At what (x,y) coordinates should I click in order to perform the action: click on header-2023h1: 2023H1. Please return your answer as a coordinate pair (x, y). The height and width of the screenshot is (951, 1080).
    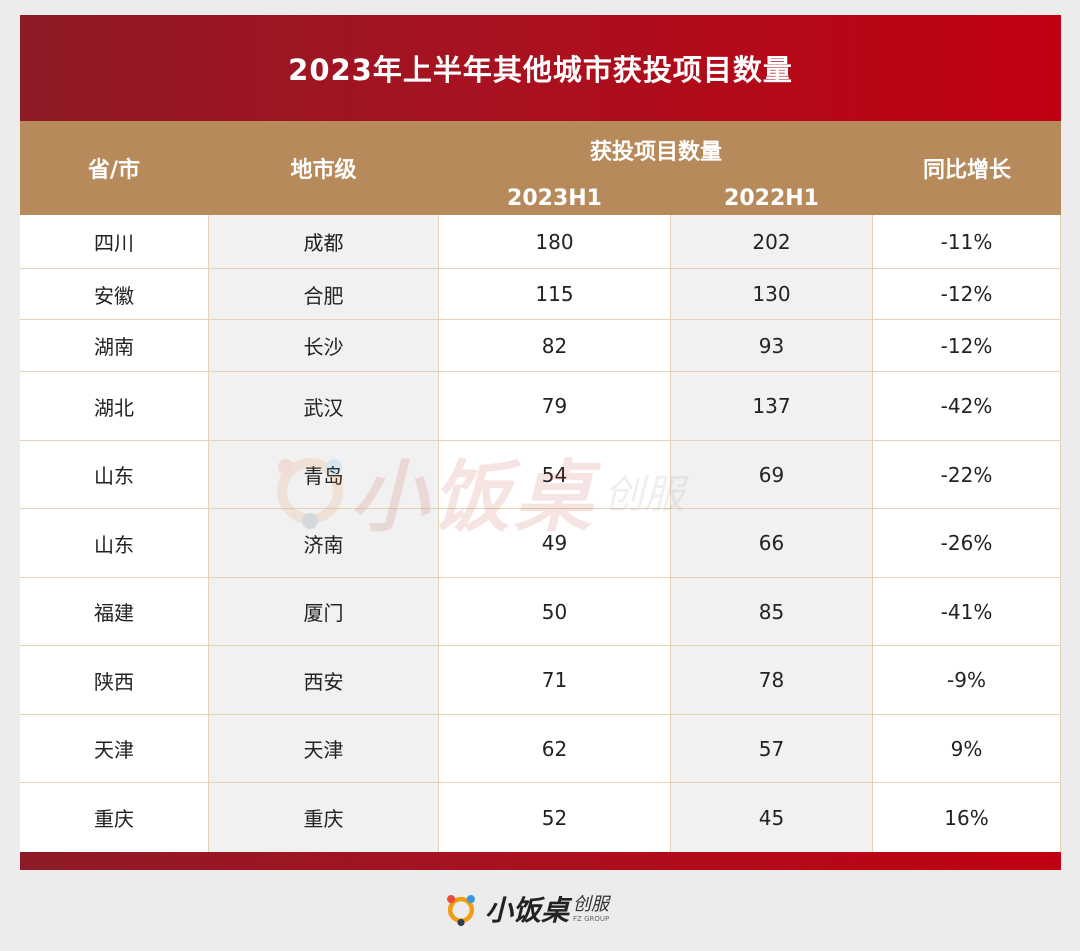
    Looking at the image, I should click on (554, 198).